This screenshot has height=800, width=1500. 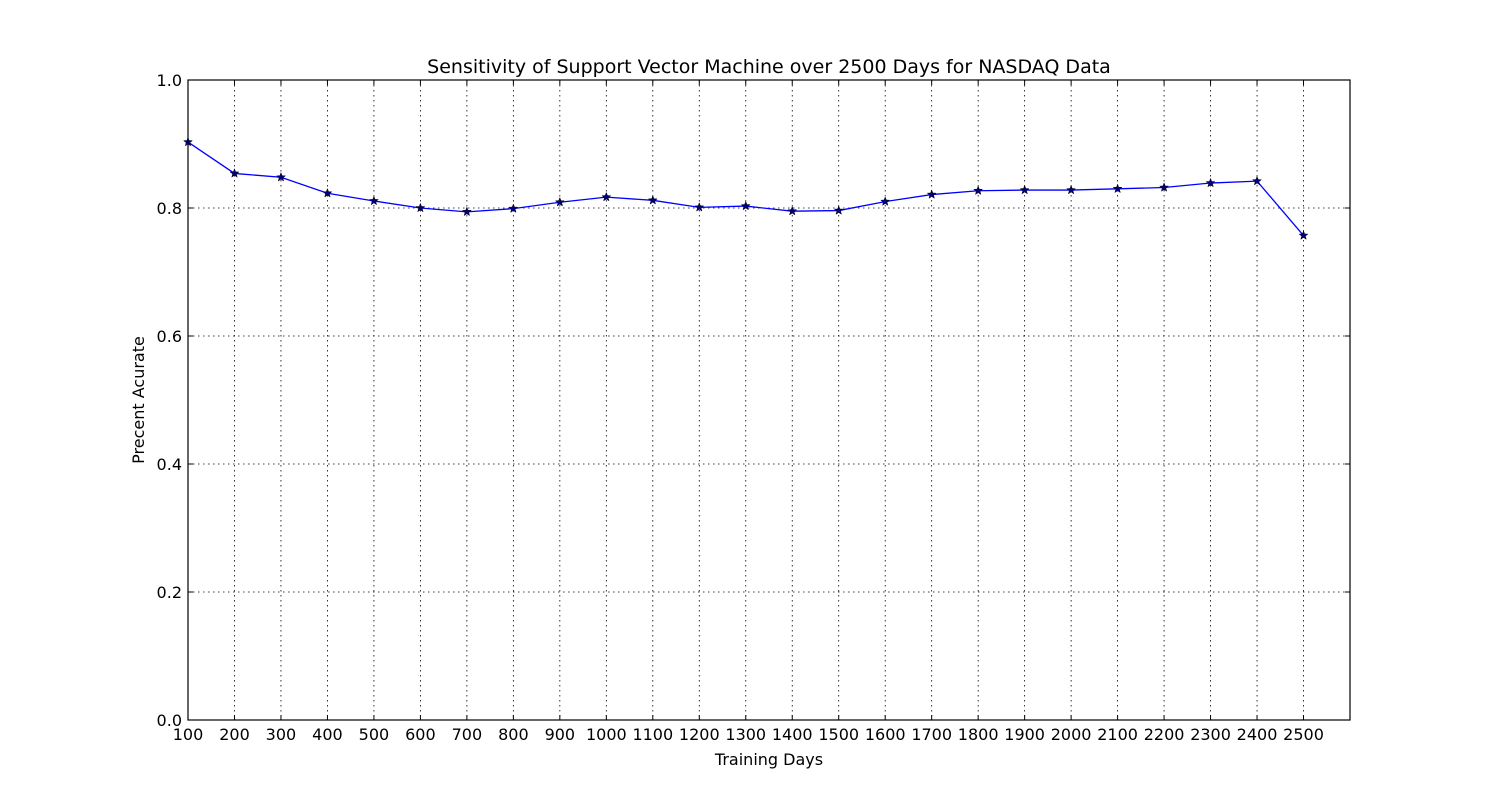 What do you see at coordinates (931, 734) in the screenshot?
I see `x-tick-label: 1700` at bounding box center [931, 734].